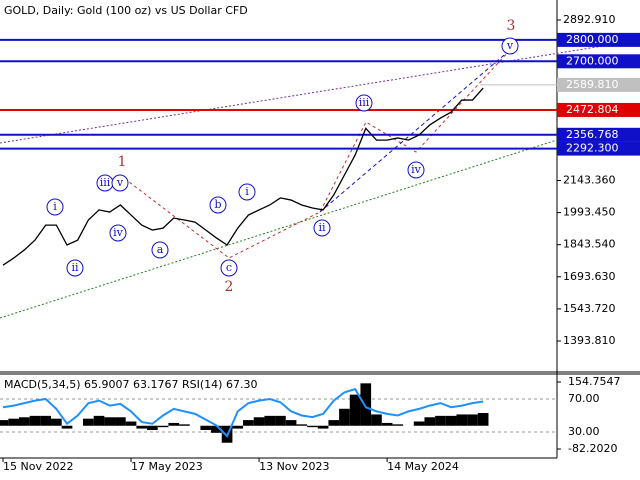  Describe the element at coordinates (594, 381) in the screenshot. I see `y-tick-label: 154.7547` at that location.